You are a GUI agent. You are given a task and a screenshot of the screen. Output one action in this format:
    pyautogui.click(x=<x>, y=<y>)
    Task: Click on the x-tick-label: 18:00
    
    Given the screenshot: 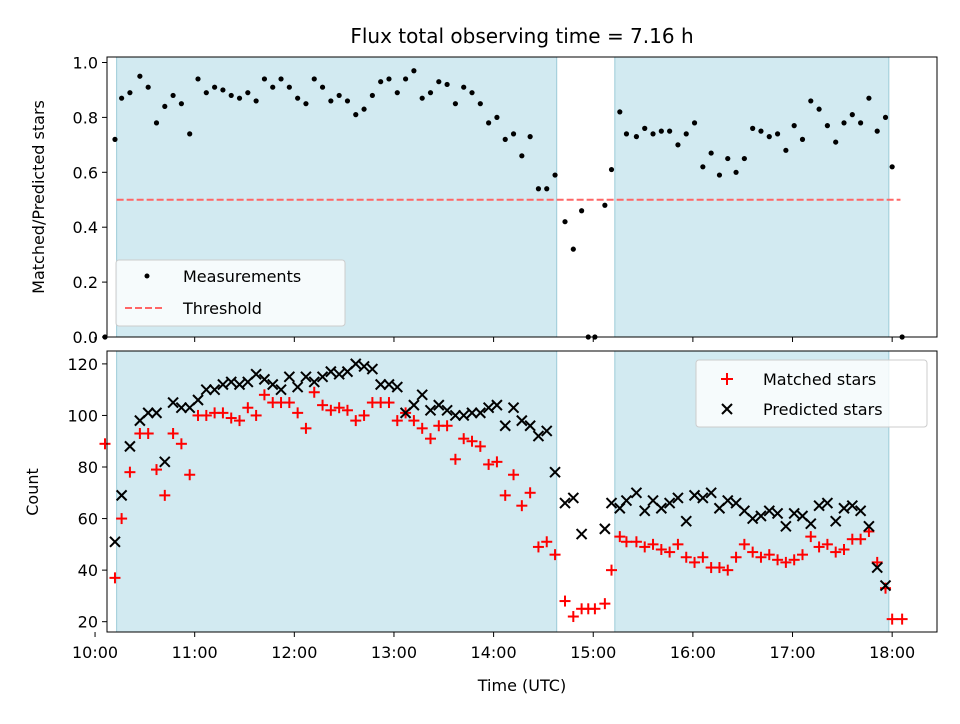 What is the action you would take?
    pyautogui.click(x=892, y=652)
    